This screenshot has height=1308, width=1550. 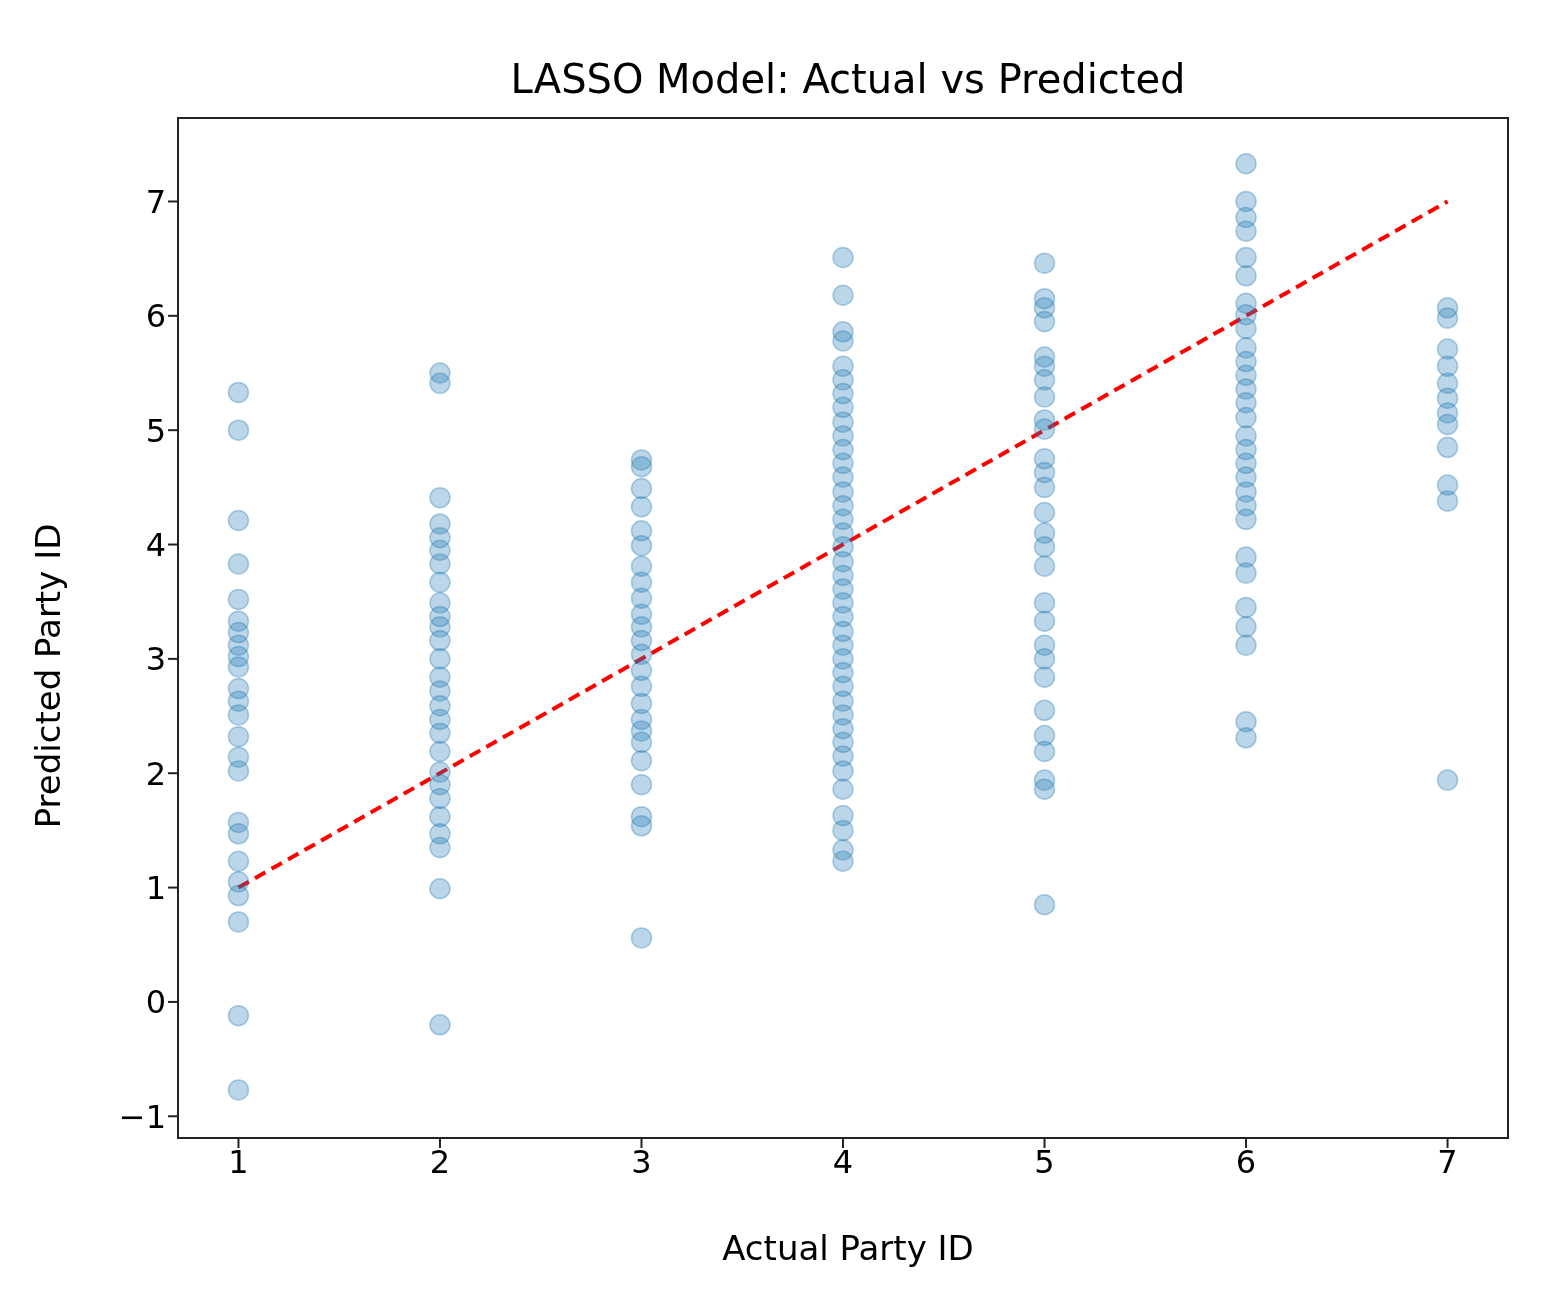 What do you see at coordinates (440, 1161) in the screenshot?
I see `x-tick-label: 2` at bounding box center [440, 1161].